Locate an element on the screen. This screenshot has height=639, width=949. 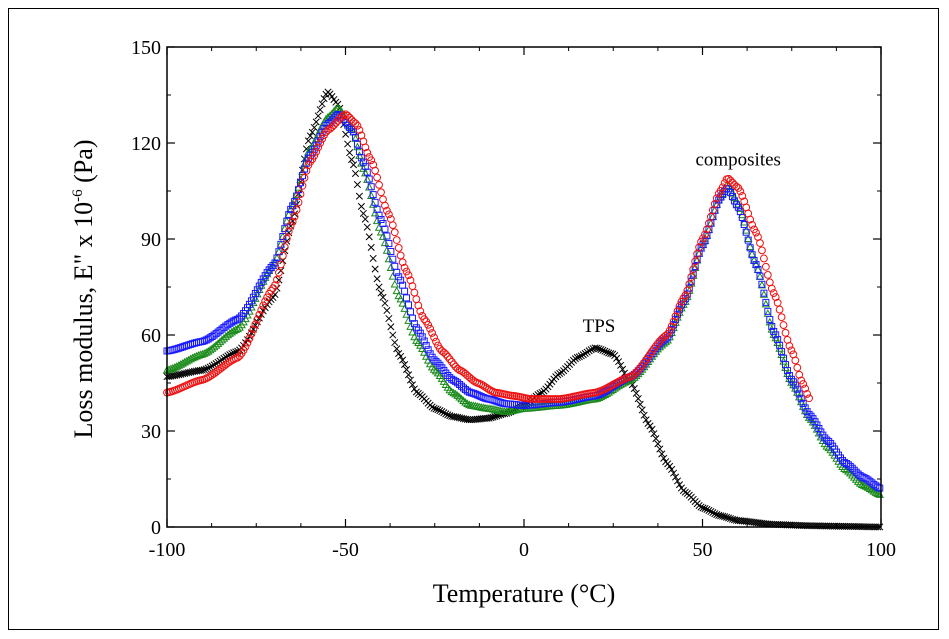
y-tick-label: 90 is located at coordinates (151, 240).